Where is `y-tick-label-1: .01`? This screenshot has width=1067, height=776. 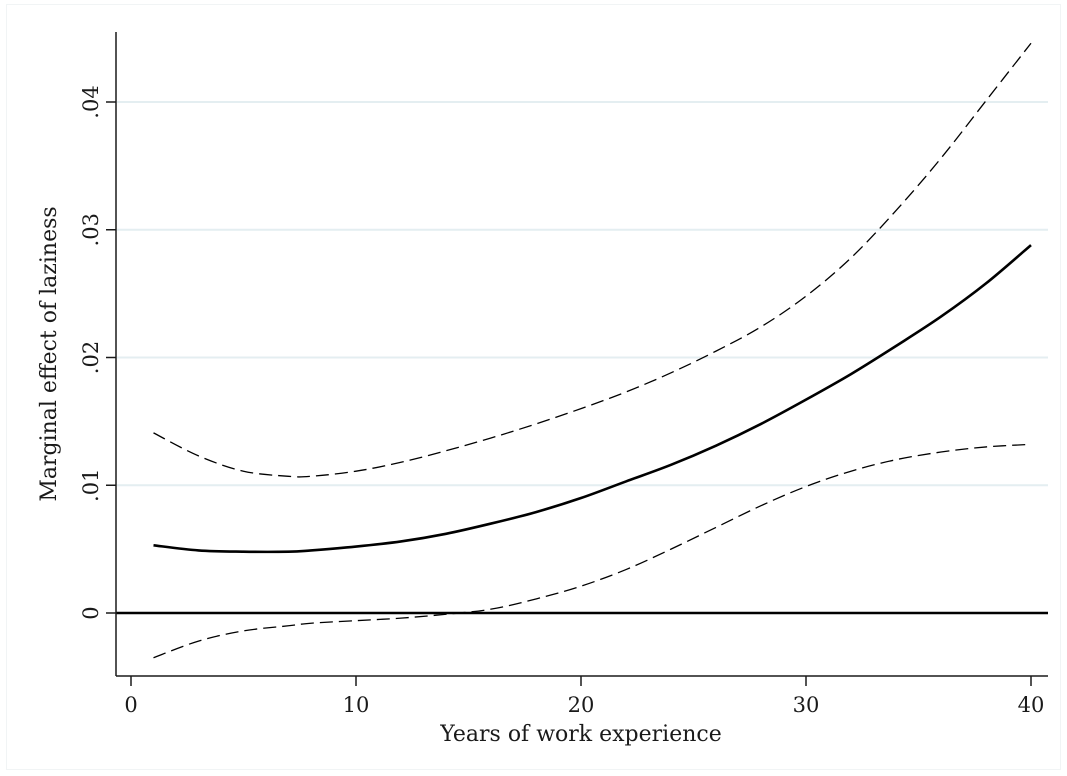 y-tick-label-1: .01 is located at coordinates (91, 485).